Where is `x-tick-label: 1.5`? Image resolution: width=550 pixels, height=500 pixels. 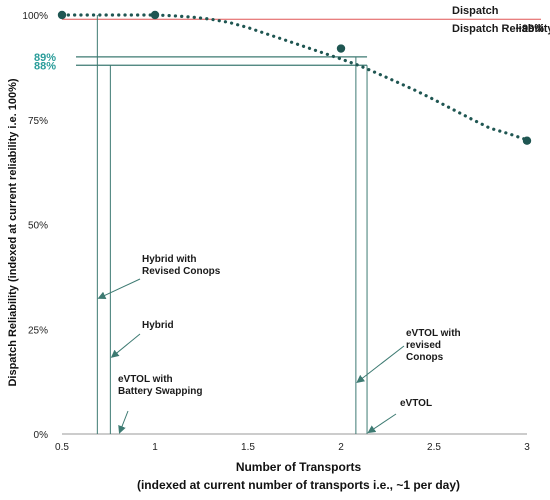
x-tick-label: 1.5 is located at coordinates (248, 447).